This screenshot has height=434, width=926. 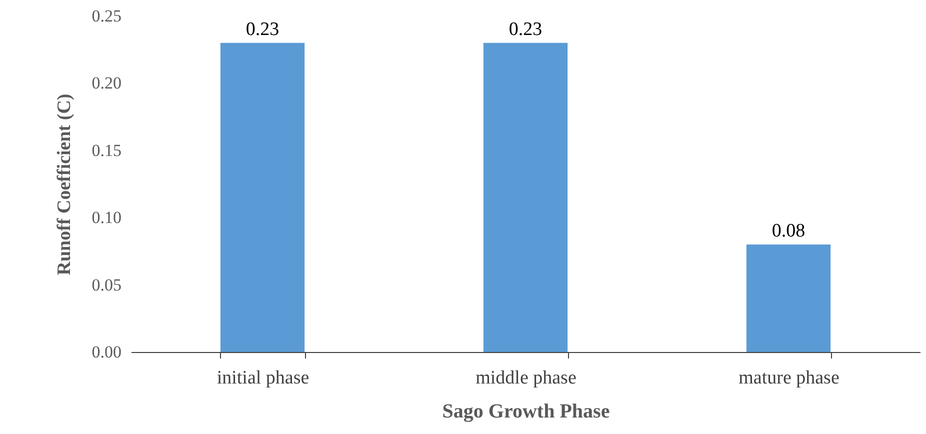 What do you see at coordinates (789, 378) in the screenshot?
I see `x-tick-label: mature phase` at bounding box center [789, 378].